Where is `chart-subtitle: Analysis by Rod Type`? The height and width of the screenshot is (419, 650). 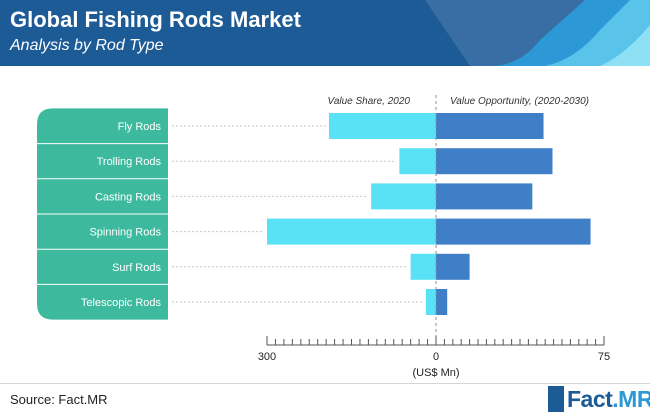 chart-subtitle: Analysis by Rod Type is located at coordinates (87, 45).